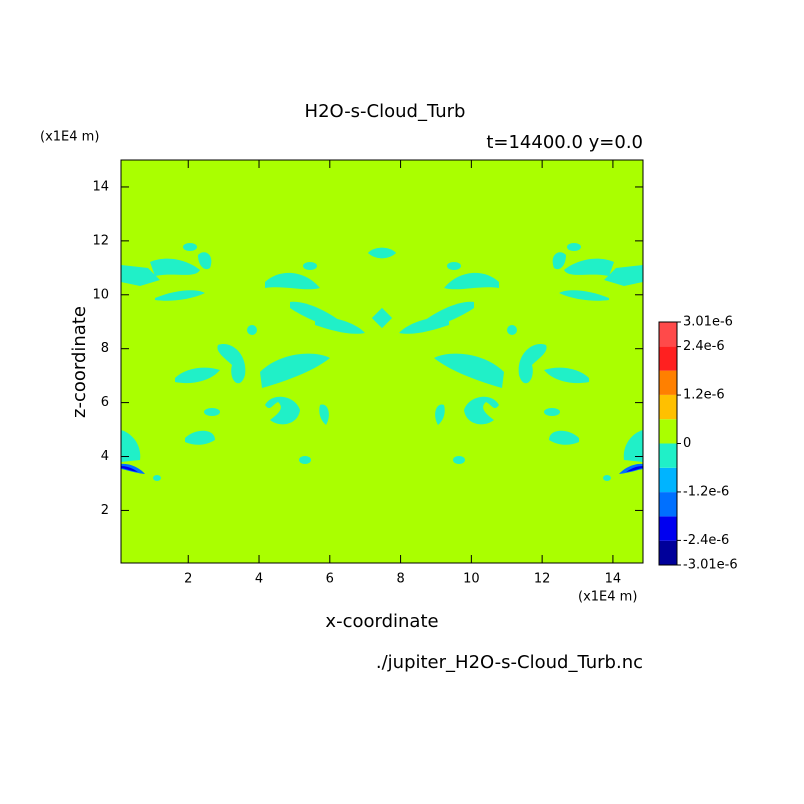 The width and height of the screenshot is (804, 804). Describe the element at coordinates (105, 510) in the screenshot. I see `y-tick-label: 2` at that location.